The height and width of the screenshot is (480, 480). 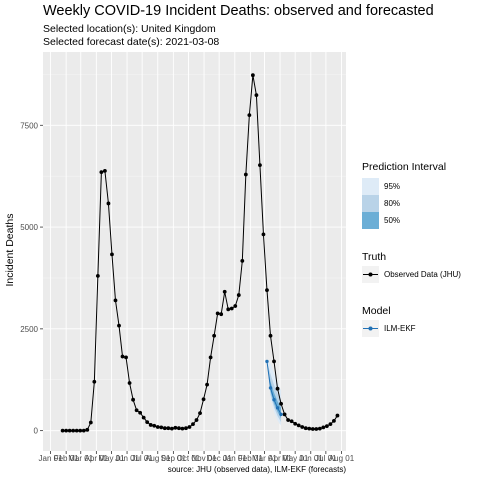 I want to click on legend-model-label: ILM-EKF, so click(x=400, y=328).